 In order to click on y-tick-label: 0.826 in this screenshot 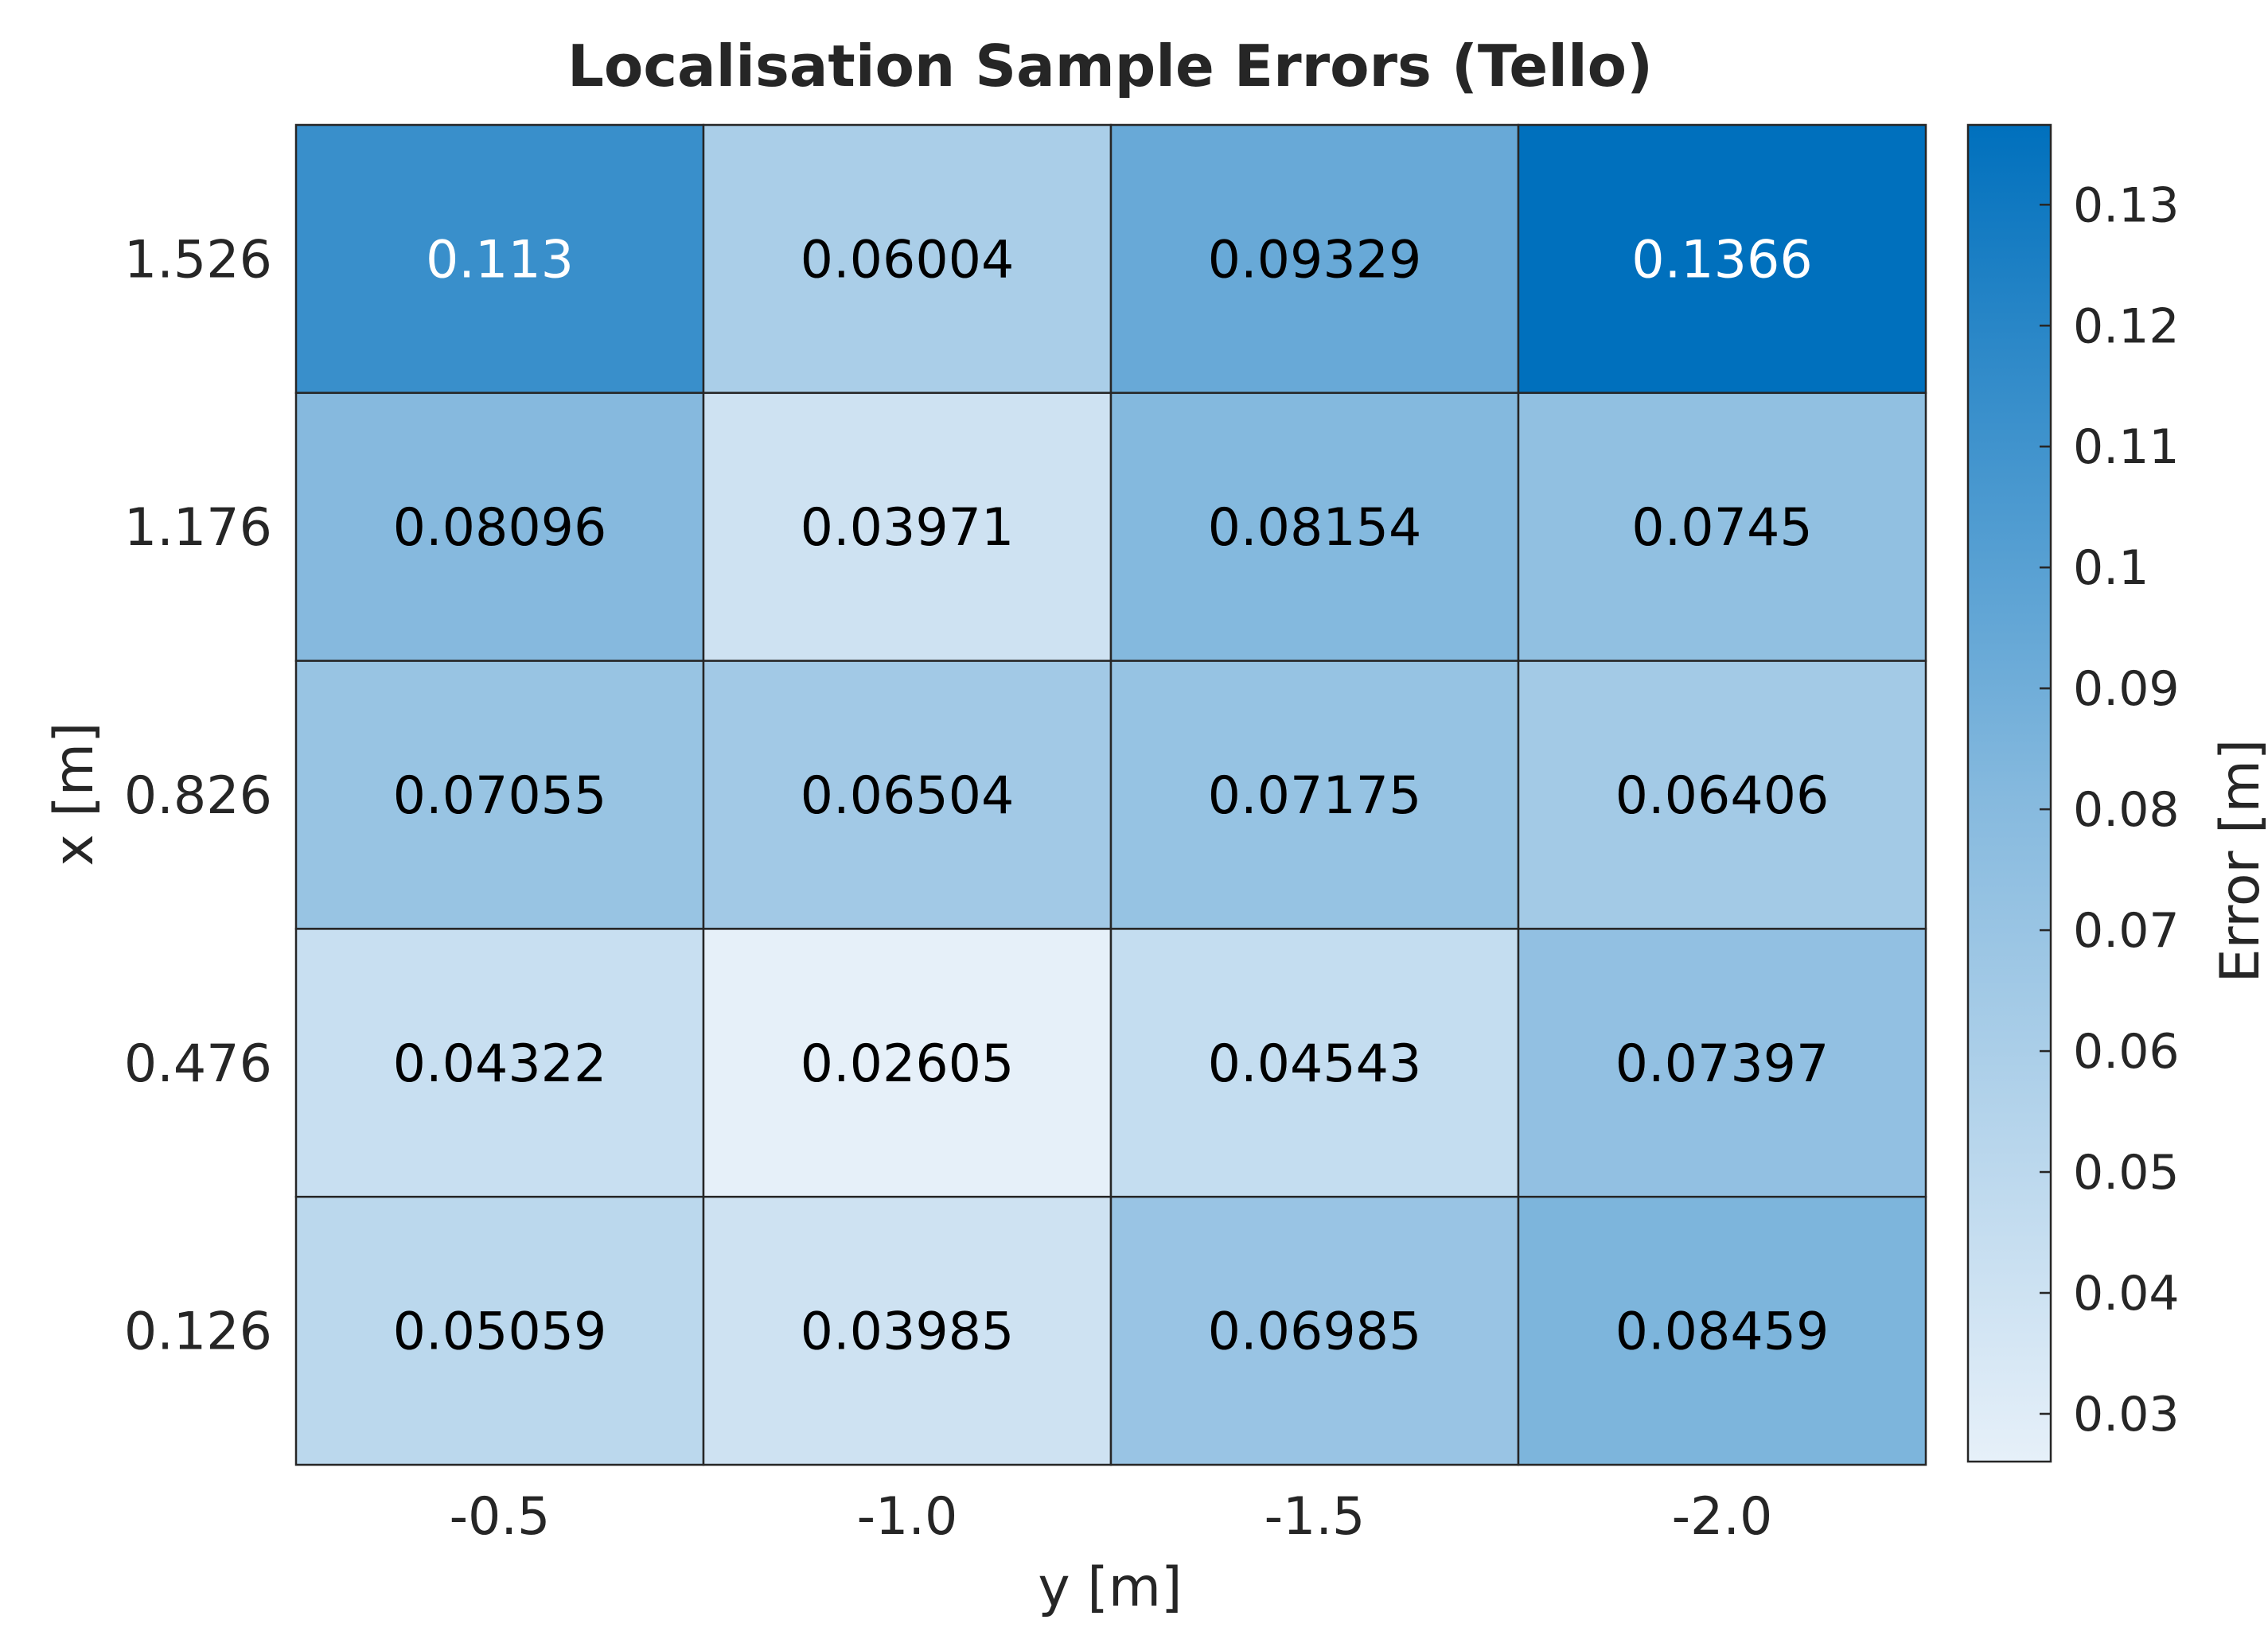, I will do `click(198, 796)`.